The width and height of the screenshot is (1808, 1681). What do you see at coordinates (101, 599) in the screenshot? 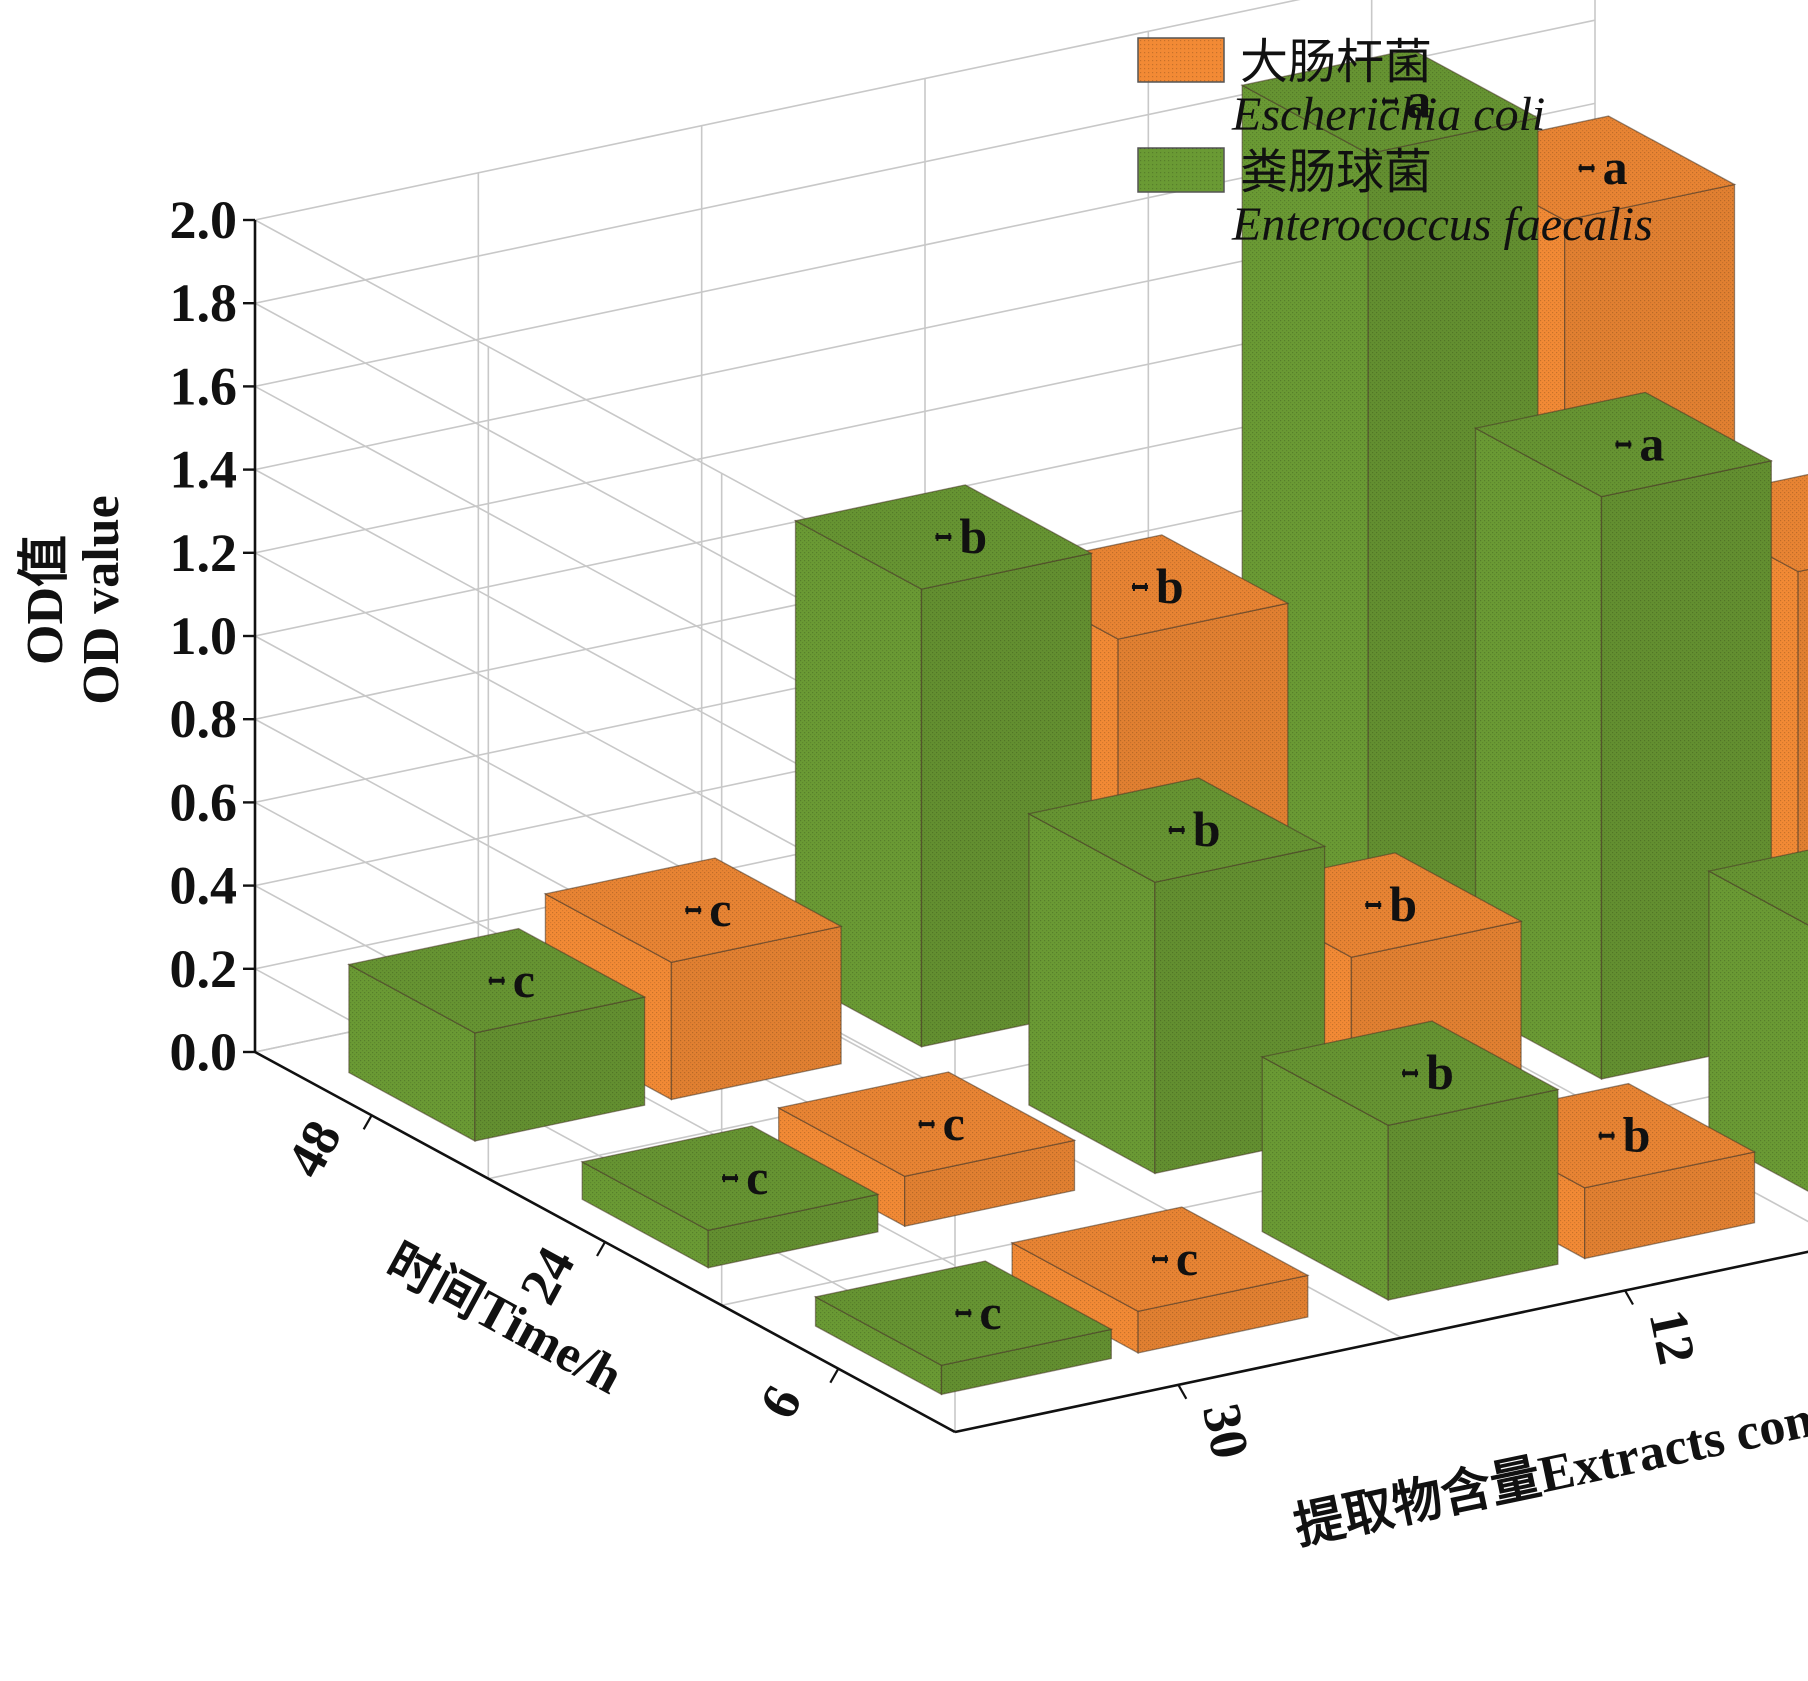
I see `z-axis-title-line2: OD value` at bounding box center [101, 599].